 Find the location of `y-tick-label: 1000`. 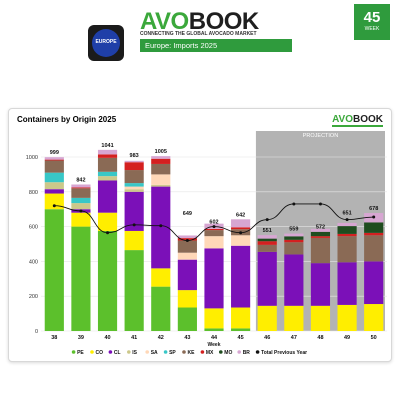

y-tick-label: 1000 is located at coordinates (32, 158).